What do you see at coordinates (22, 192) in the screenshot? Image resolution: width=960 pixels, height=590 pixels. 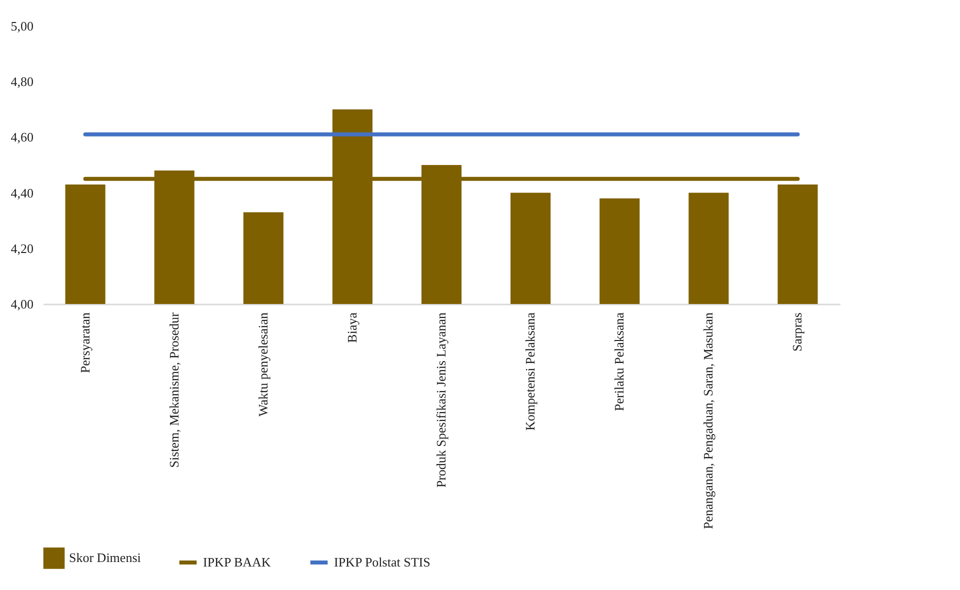 I see `y-tick-label: 4,40` at bounding box center [22, 192].